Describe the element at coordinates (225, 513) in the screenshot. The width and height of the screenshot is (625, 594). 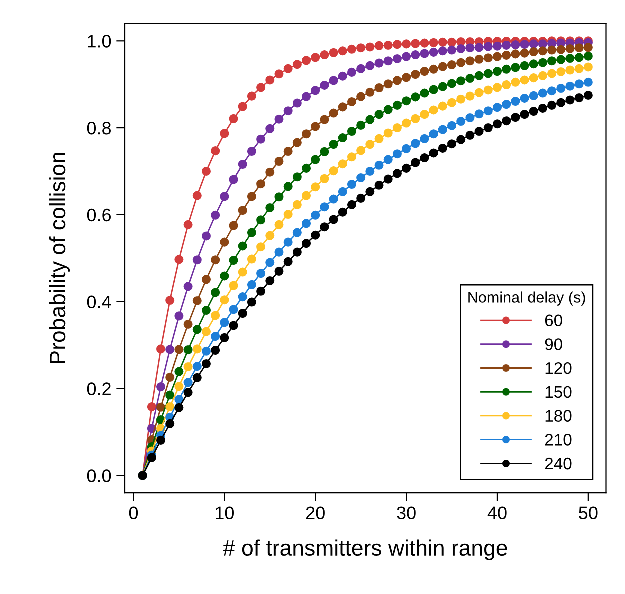
I see `x-tick-label: 10` at that location.